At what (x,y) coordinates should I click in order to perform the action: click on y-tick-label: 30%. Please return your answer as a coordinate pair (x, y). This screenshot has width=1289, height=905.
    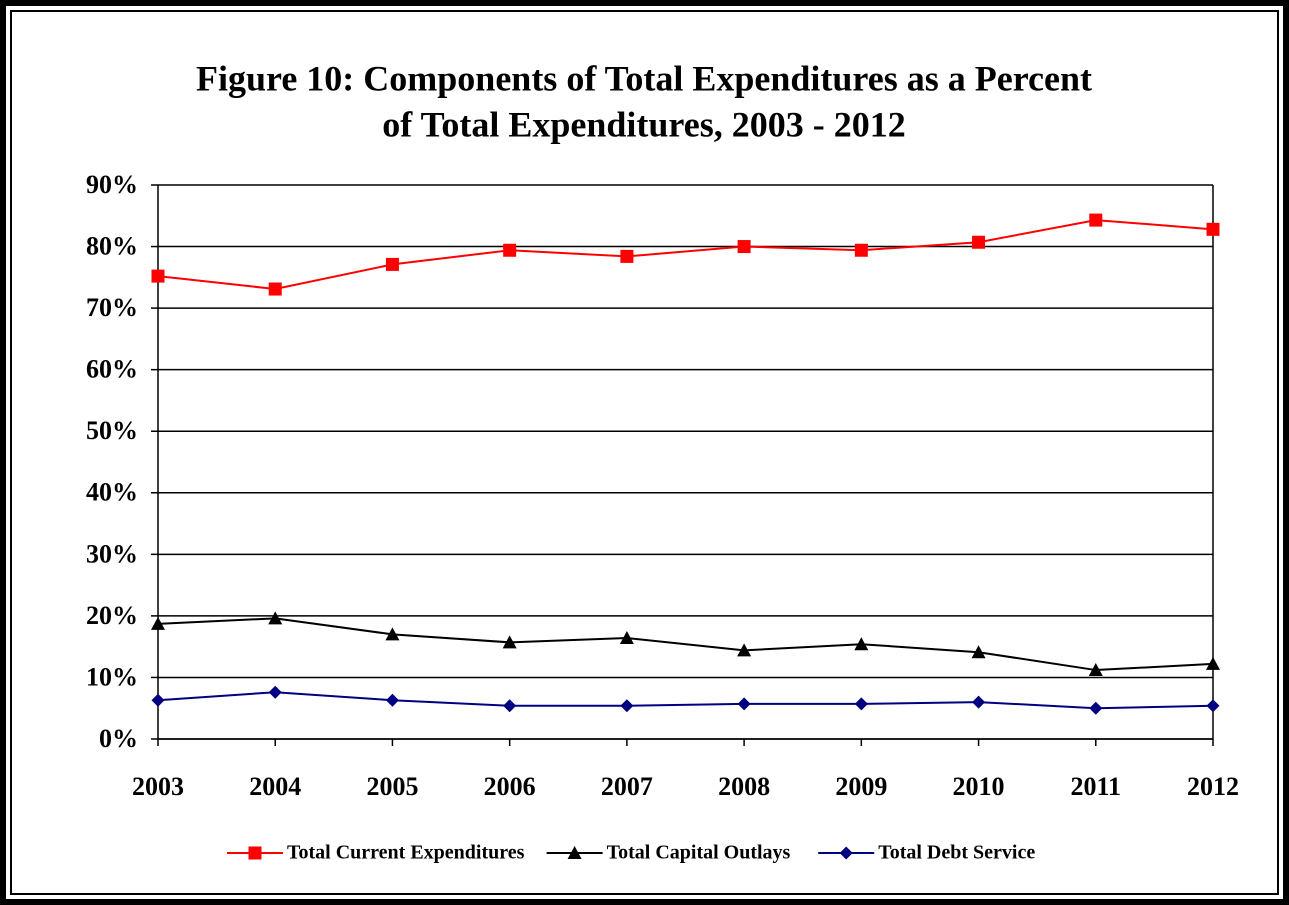
    Looking at the image, I should click on (112, 553).